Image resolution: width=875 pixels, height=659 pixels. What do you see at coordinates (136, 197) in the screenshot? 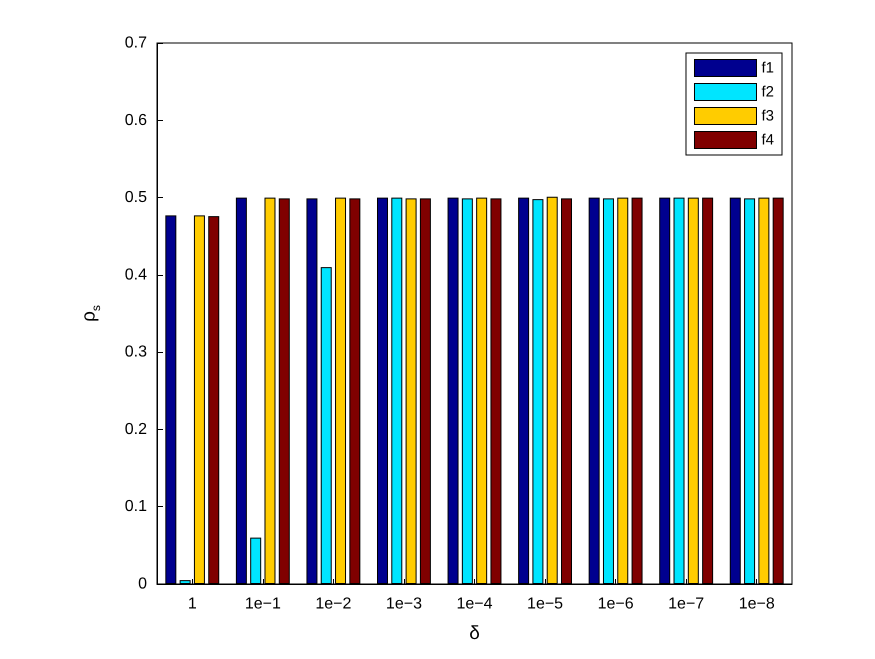
I see `y-tick-label: 0.5` at bounding box center [136, 197].